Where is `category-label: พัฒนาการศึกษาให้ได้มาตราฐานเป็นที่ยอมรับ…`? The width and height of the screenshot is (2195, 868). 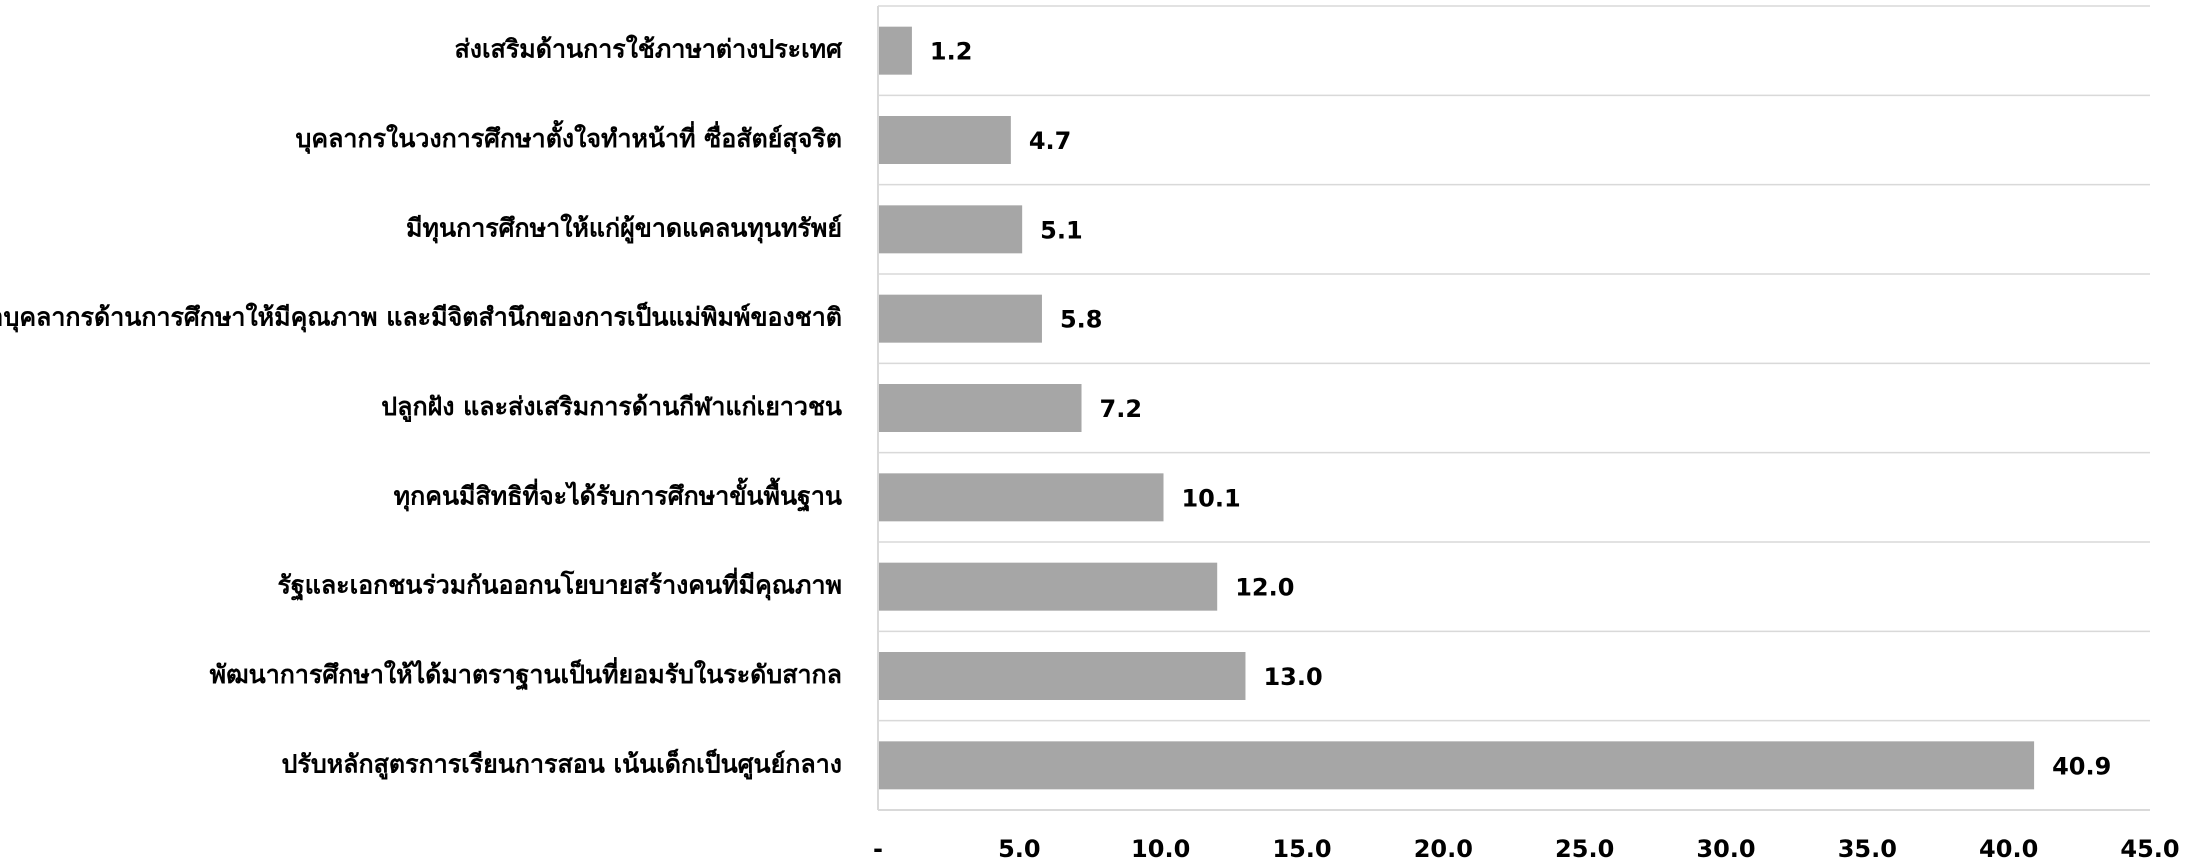
category-label: พัฒนาการศึกษาให้ได้มาตราฐานเป็นที่ยอมรับ… is located at coordinates (526, 674).